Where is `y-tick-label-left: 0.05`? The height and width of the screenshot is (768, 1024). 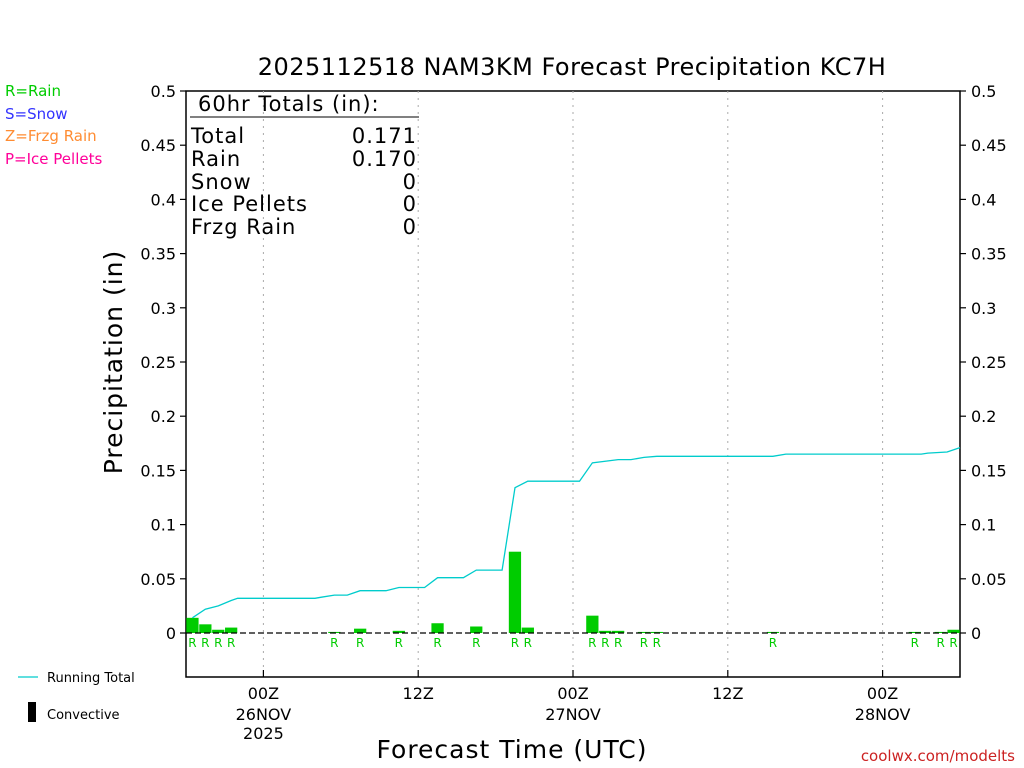
y-tick-label-left: 0.05 is located at coordinates (158, 579).